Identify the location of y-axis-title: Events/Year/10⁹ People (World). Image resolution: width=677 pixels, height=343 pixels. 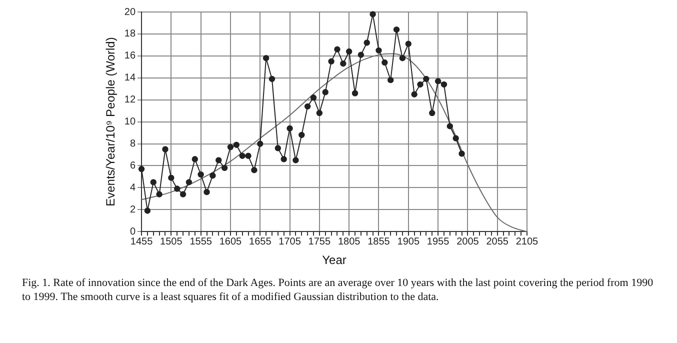
(111, 121).